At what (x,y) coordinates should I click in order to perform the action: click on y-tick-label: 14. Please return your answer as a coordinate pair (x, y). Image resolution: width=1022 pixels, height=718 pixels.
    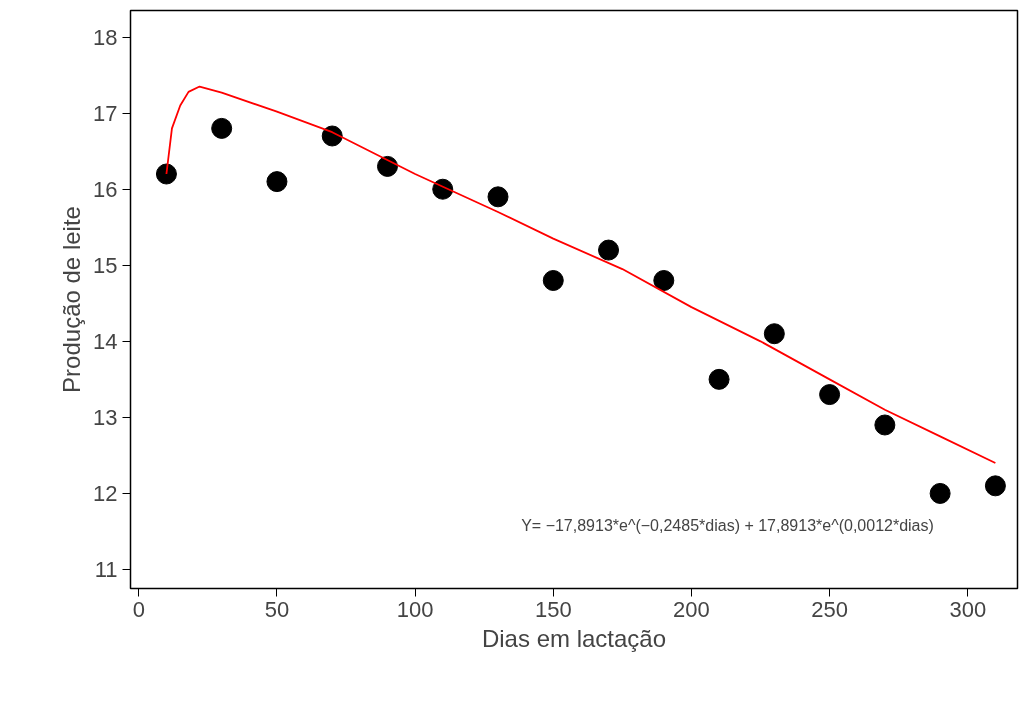
    Looking at the image, I should click on (105, 341).